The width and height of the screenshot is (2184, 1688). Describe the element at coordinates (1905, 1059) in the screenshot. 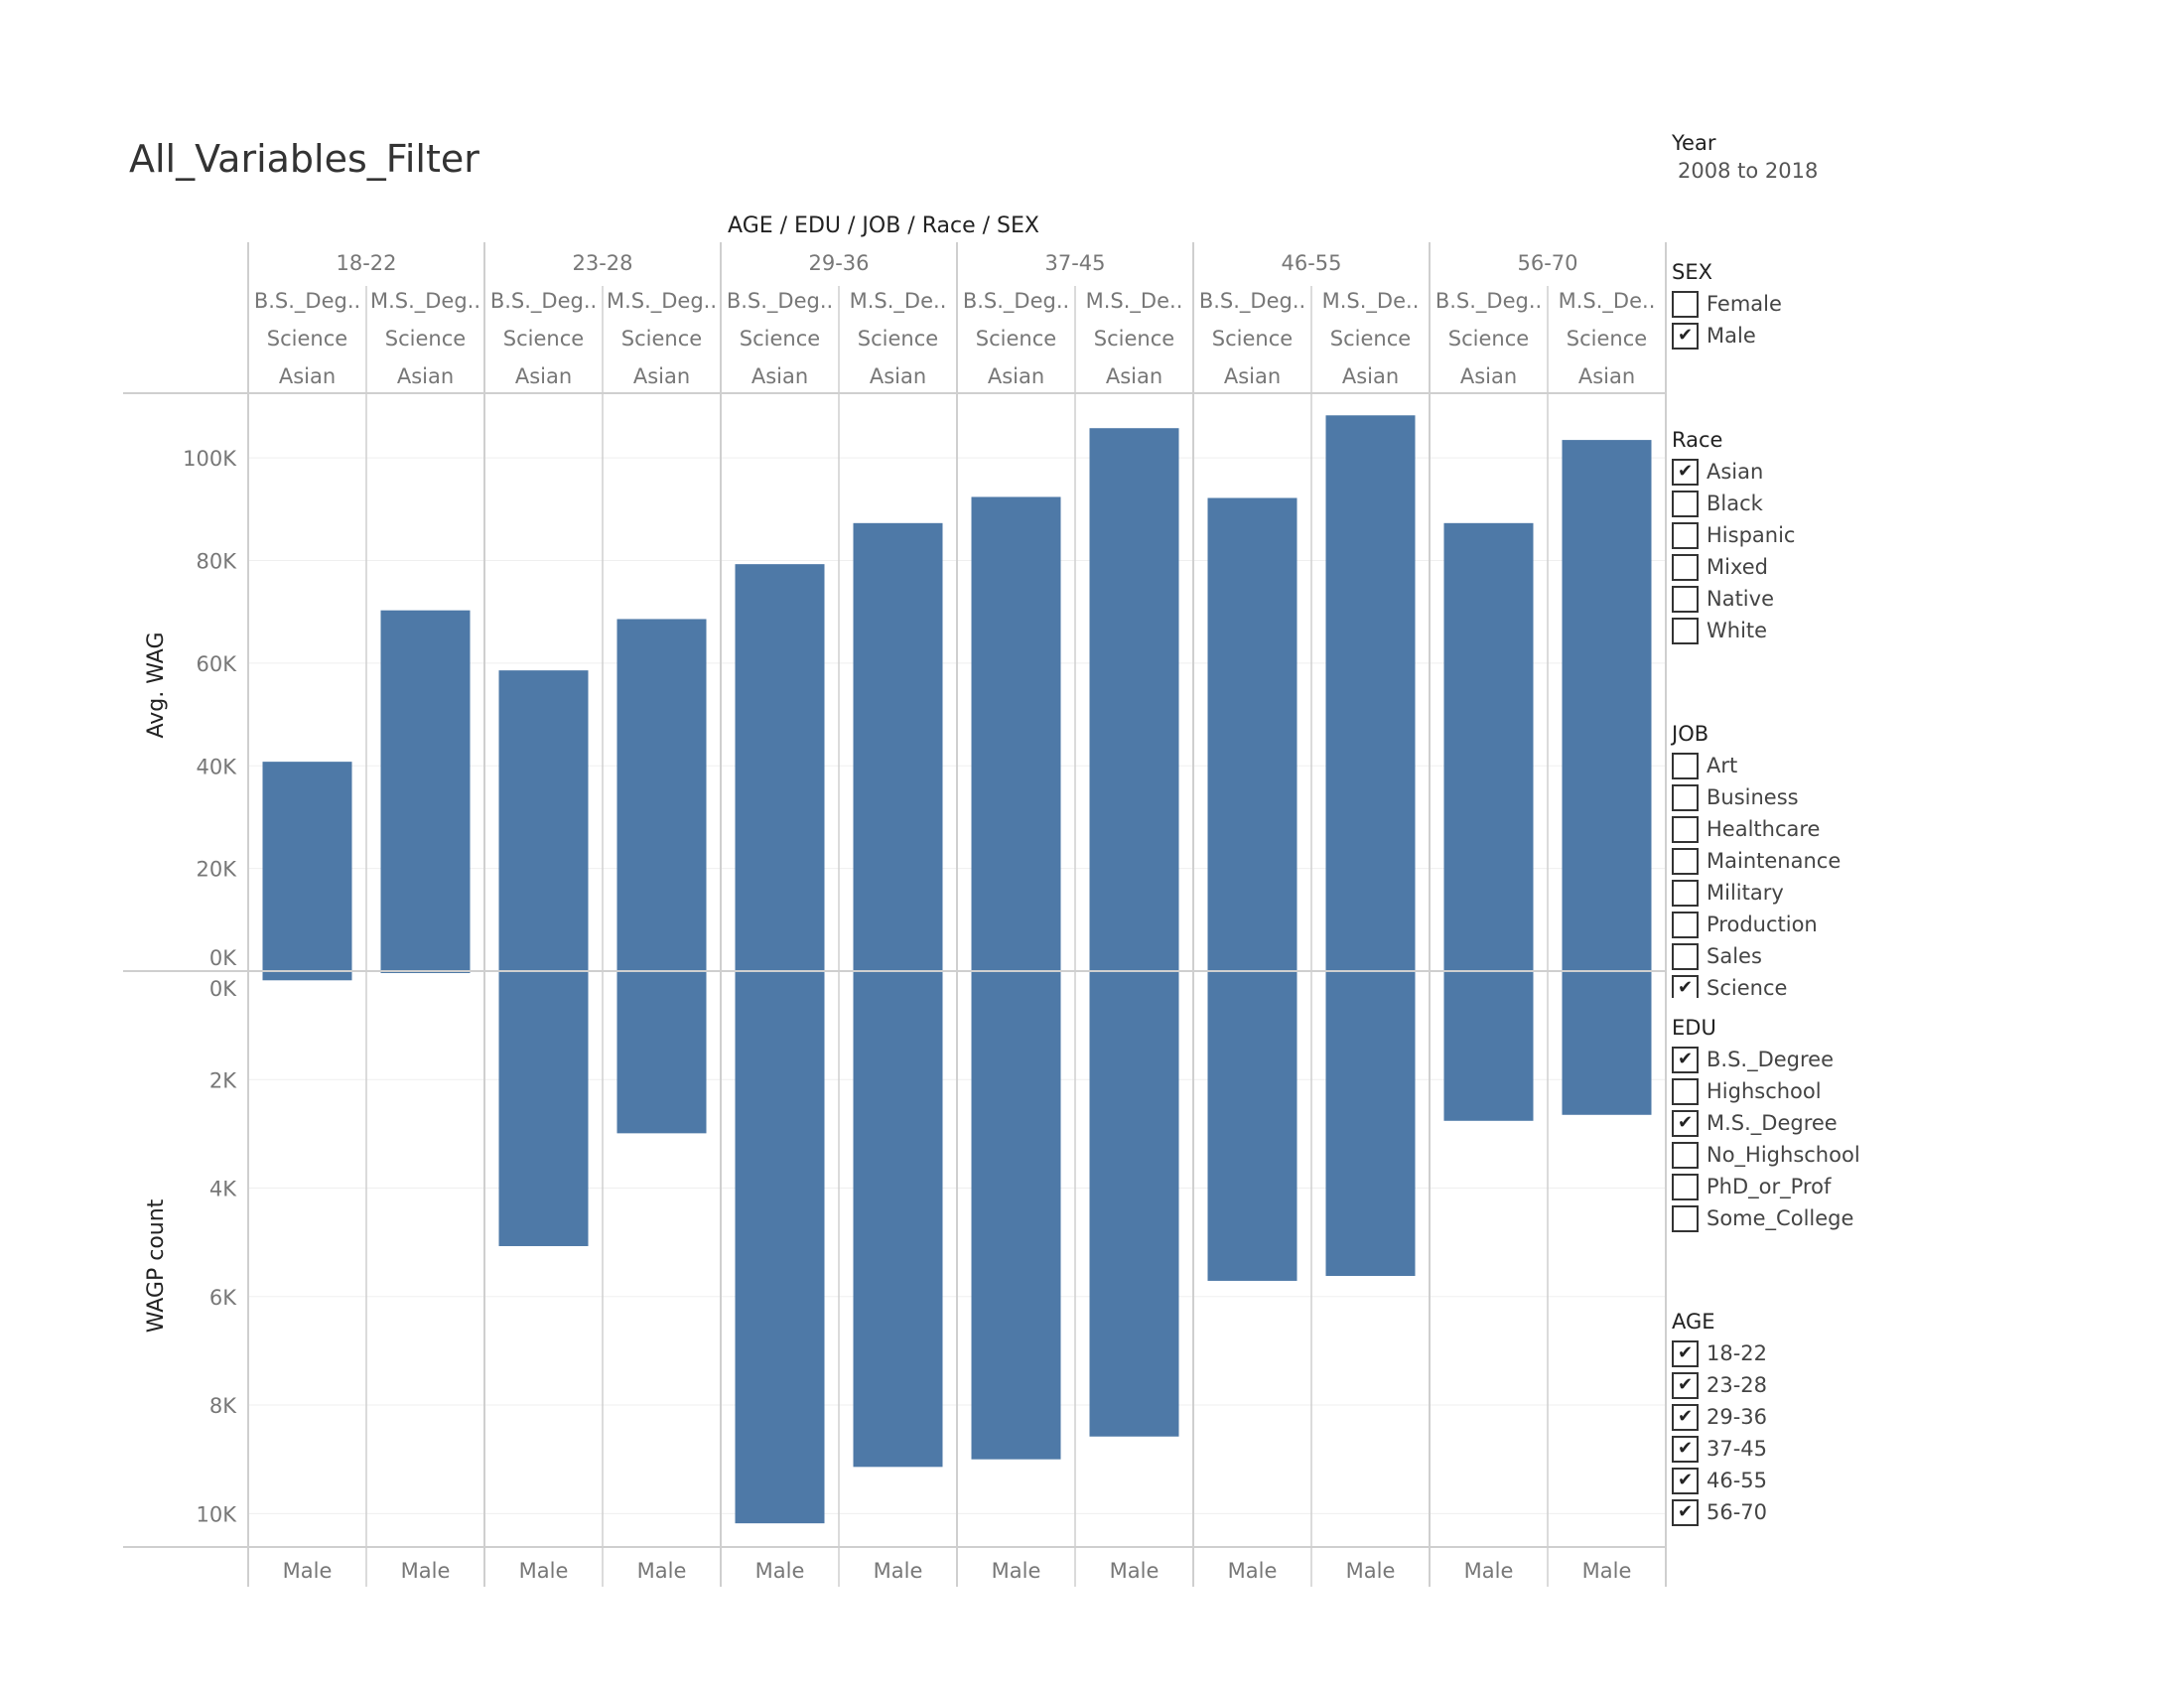

I see `filter-option-edu: ✔ B.S._Degree` at that location.